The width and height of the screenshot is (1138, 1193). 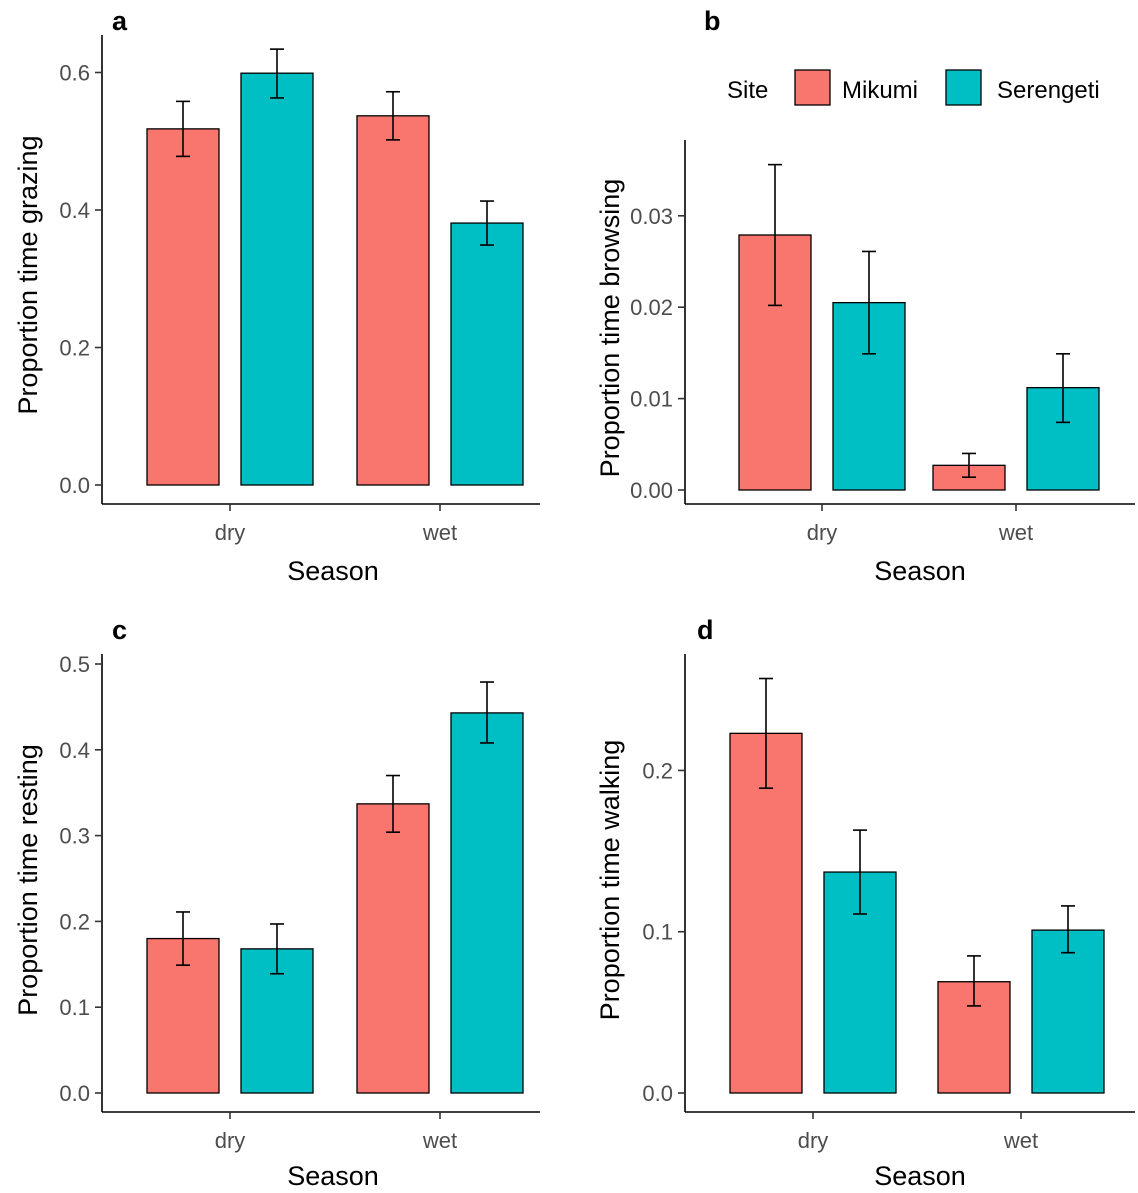 What do you see at coordinates (610, 328) in the screenshot?
I see `y-axis-title: Proportion time browsing` at bounding box center [610, 328].